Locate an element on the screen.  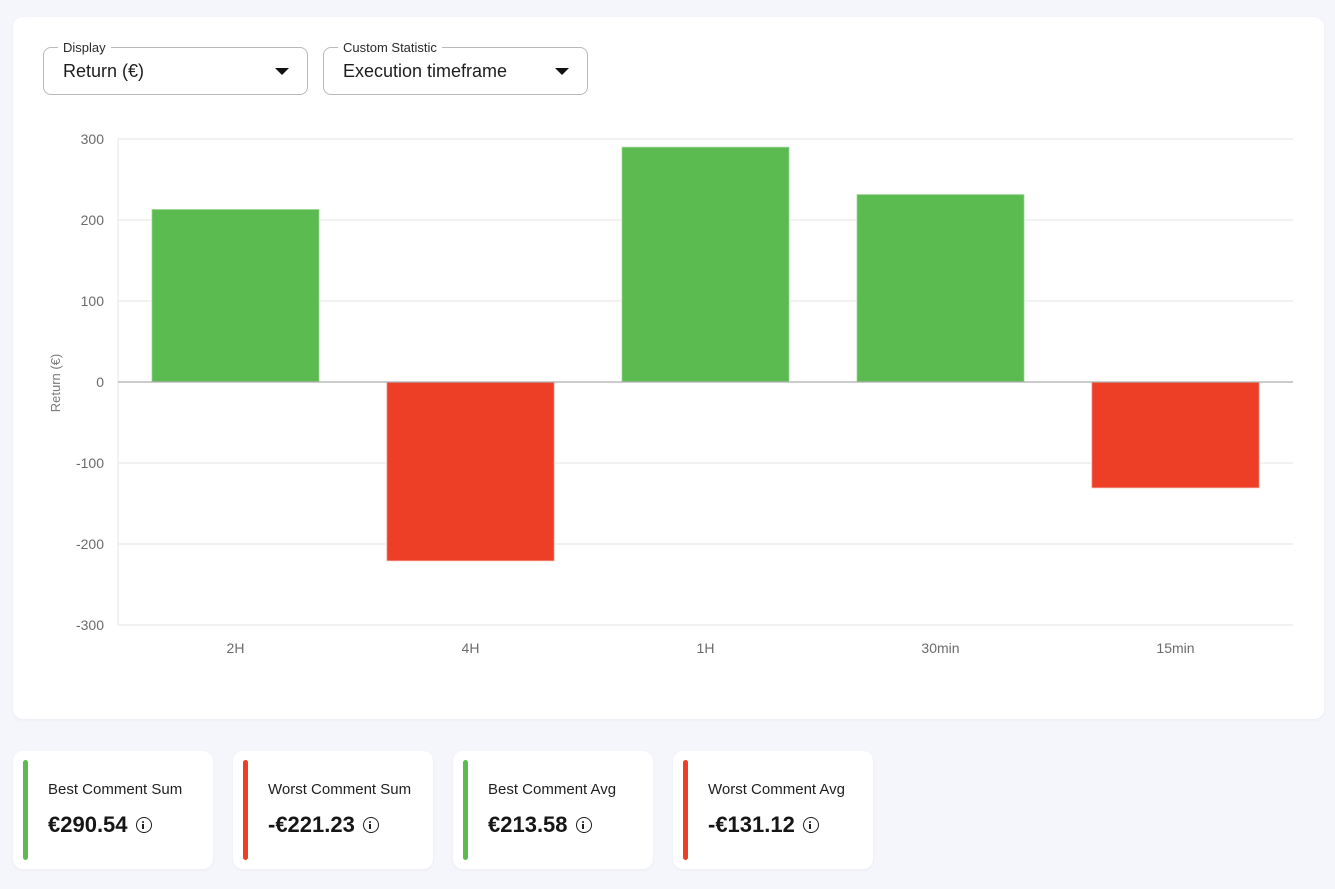
stat-value-row: €213.58 is located at coordinates (540, 825).